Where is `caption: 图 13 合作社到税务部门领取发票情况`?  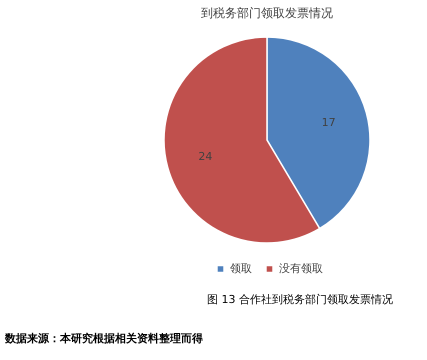
caption: 图 13 合作社到税务部门领取发票情况 is located at coordinates (300, 299).